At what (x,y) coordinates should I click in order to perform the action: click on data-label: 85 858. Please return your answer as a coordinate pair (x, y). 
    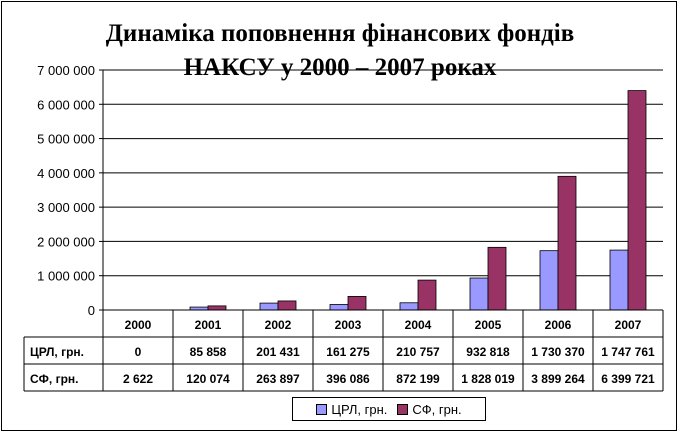
    Looking at the image, I should click on (208, 352).